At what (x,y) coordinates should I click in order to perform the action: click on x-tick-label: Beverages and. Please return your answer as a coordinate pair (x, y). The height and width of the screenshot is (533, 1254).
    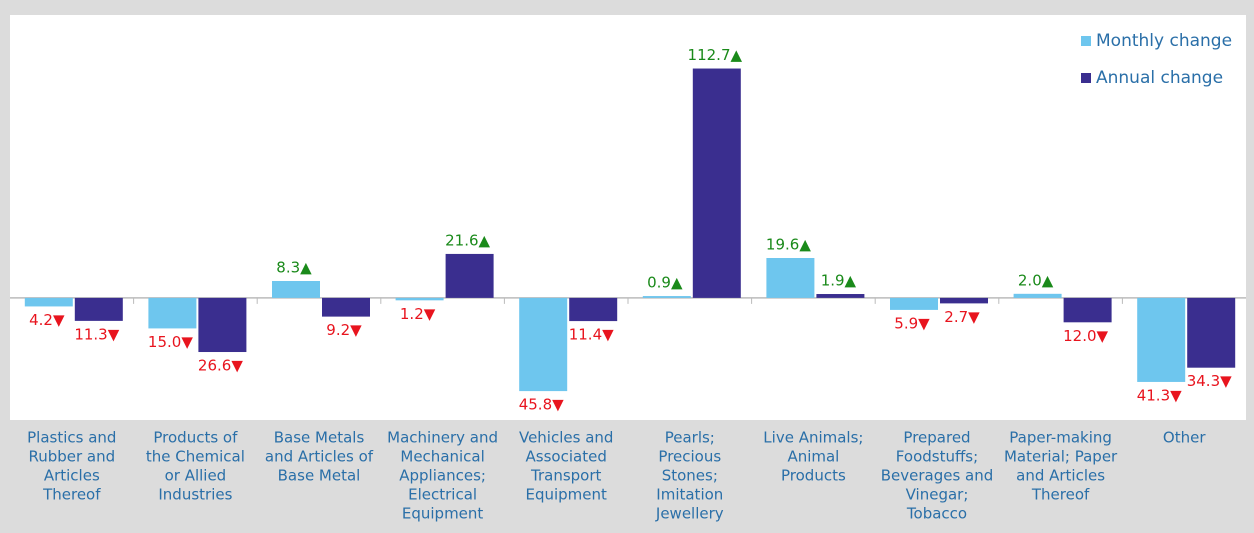
    Looking at the image, I should click on (937, 476).